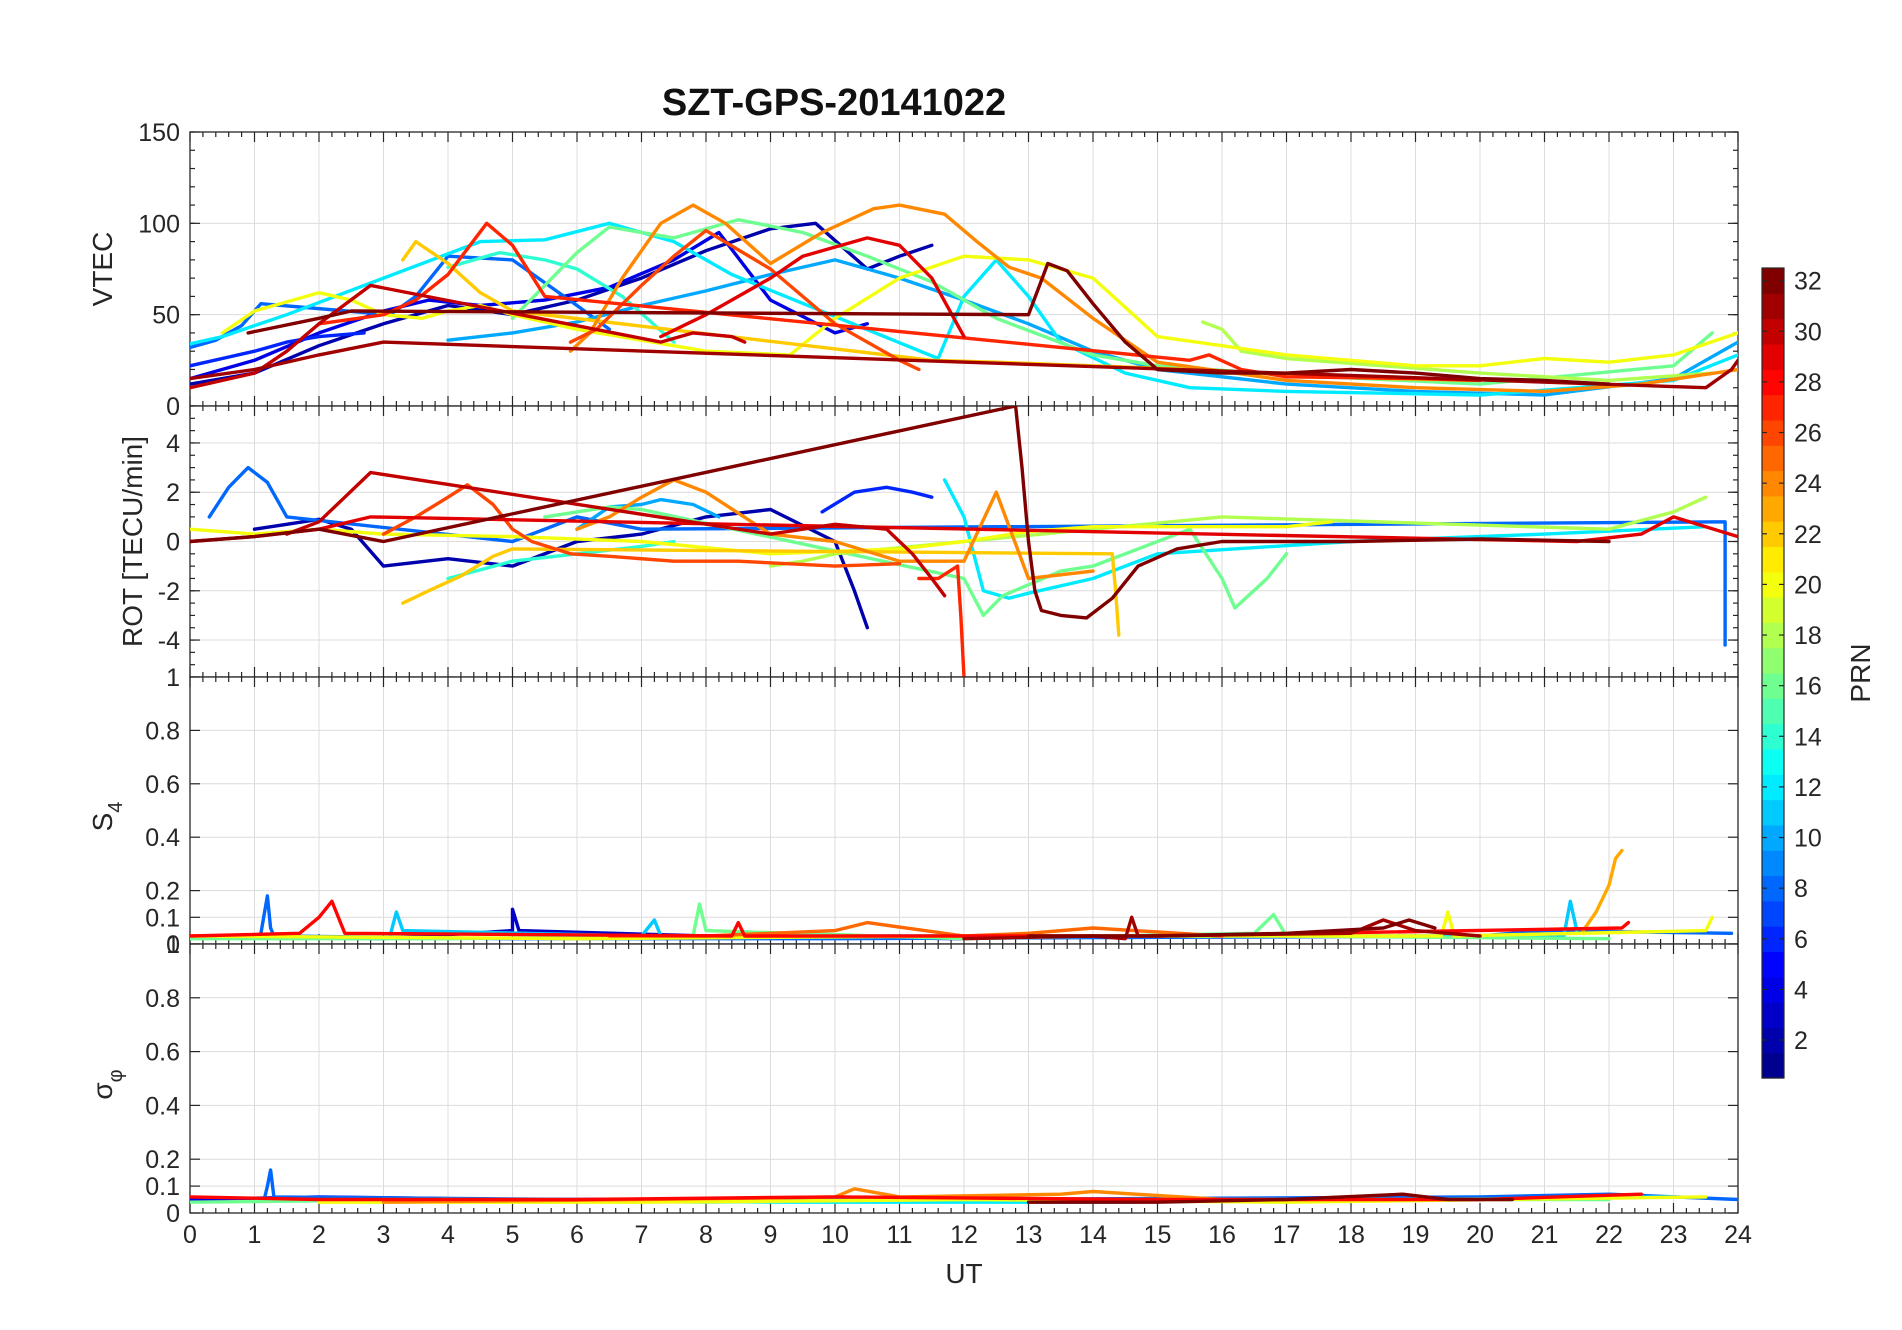  What do you see at coordinates (173, 407) in the screenshot?
I see `vtec-ytick-label: 0` at bounding box center [173, 407].